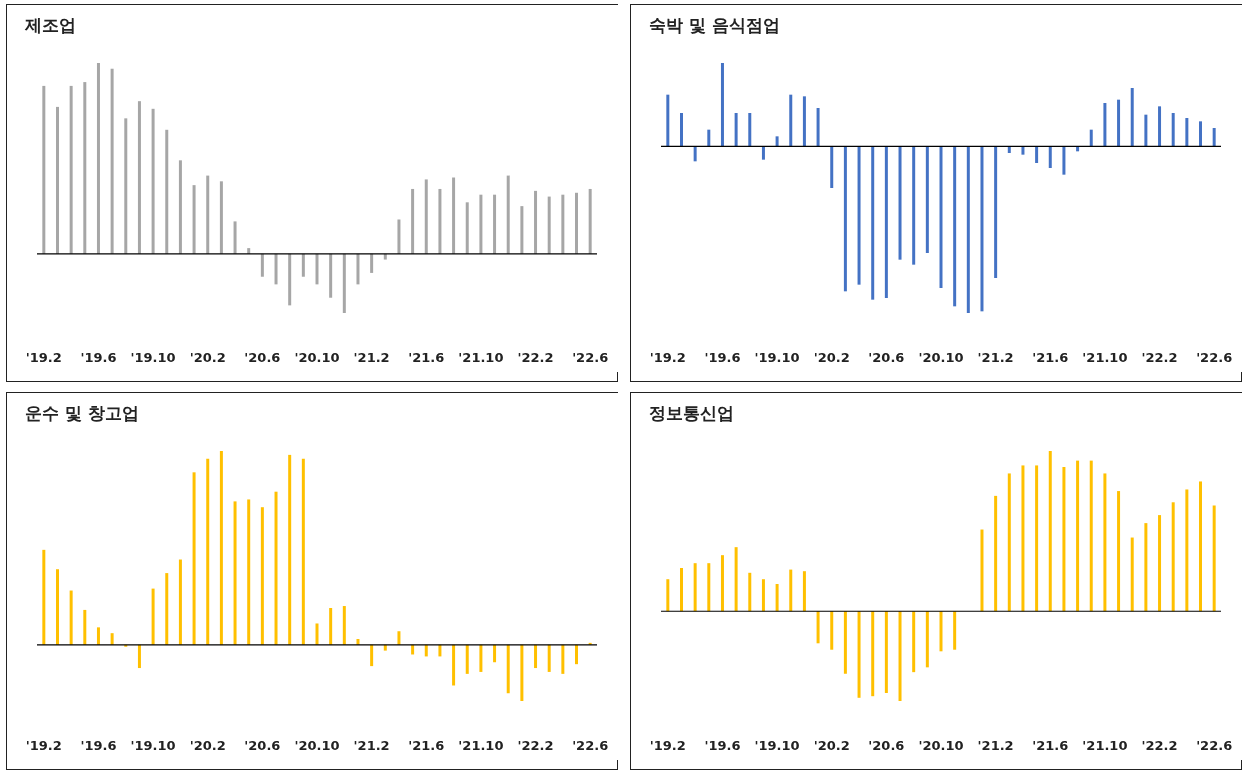  I want to click on chart-title: 숙박 및 음식점업, so click(715, 25).